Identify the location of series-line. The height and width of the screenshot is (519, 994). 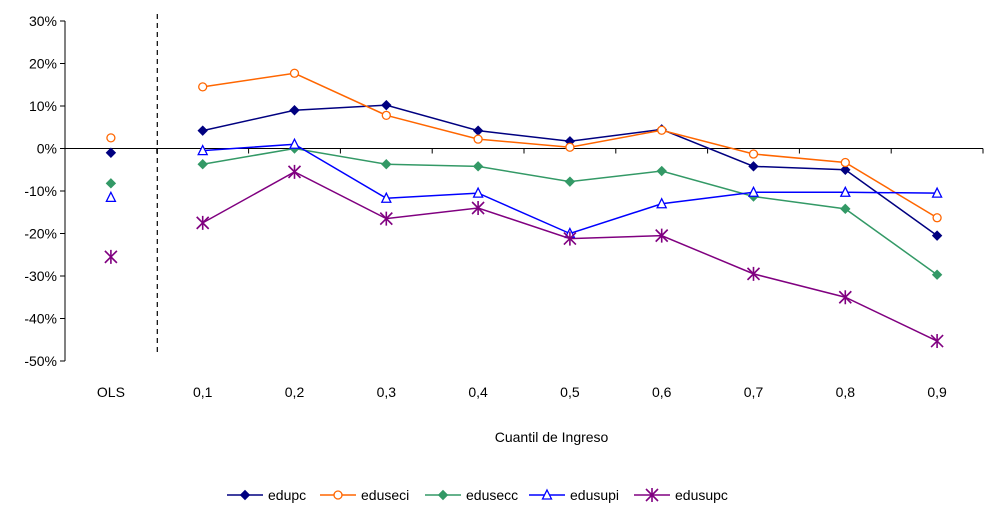
(570, 189).